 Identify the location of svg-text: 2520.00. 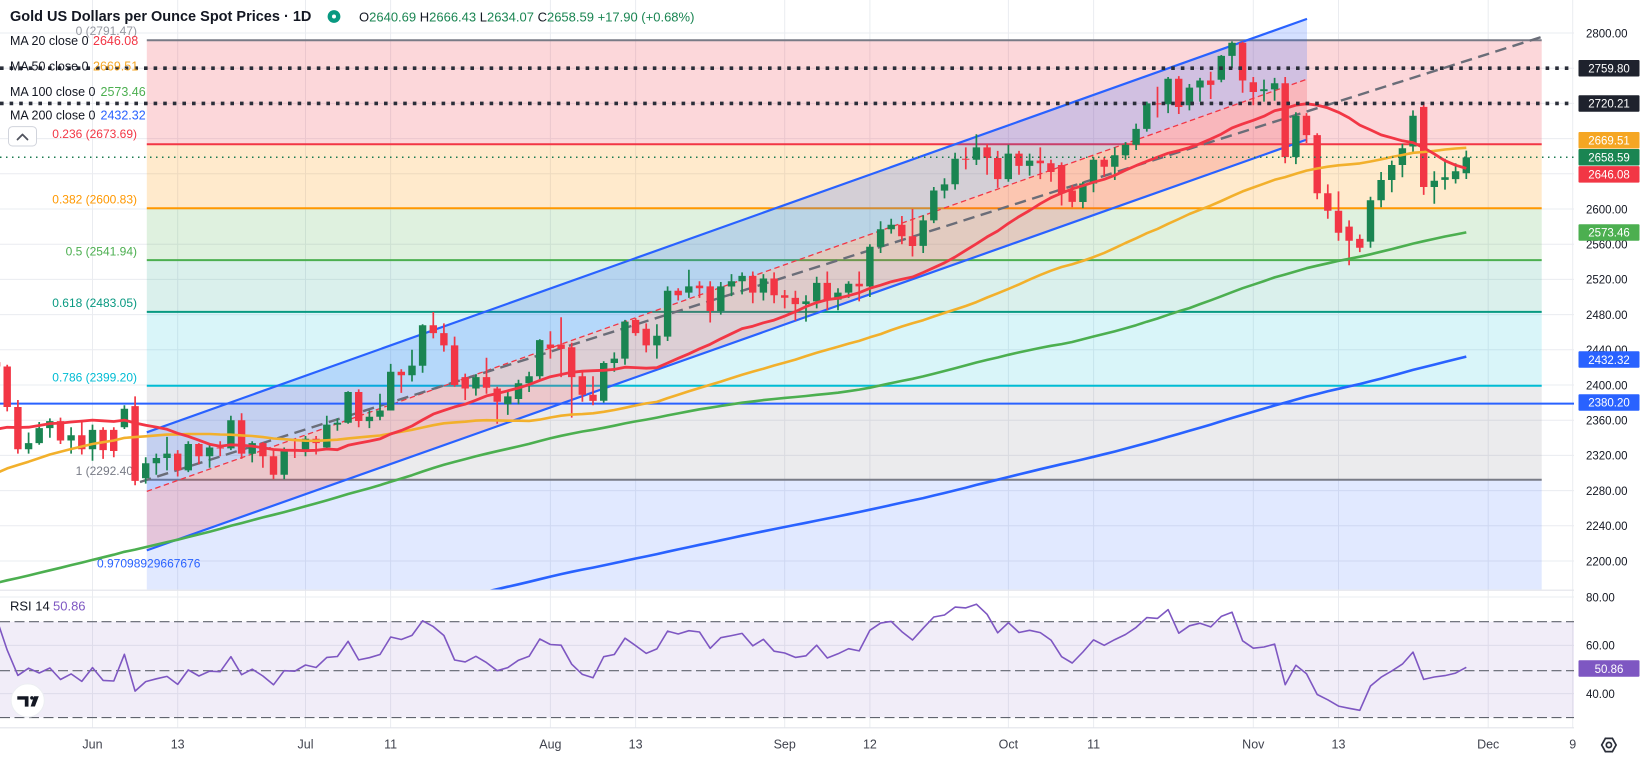
(1607, 281).